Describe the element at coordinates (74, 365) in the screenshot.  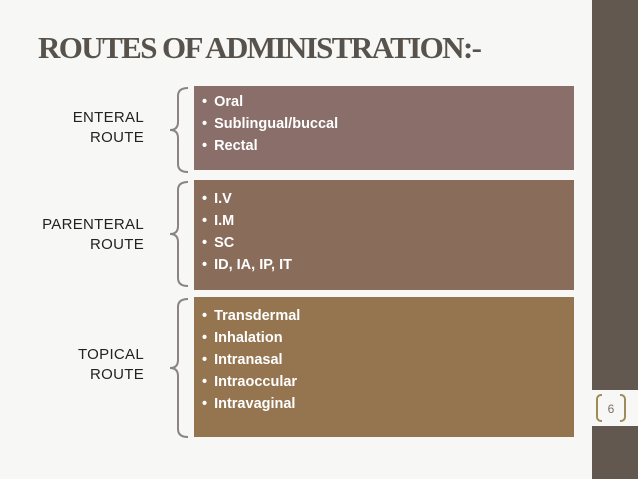
I see `topical-route-label: TOPICAL ROUTE` at that location.